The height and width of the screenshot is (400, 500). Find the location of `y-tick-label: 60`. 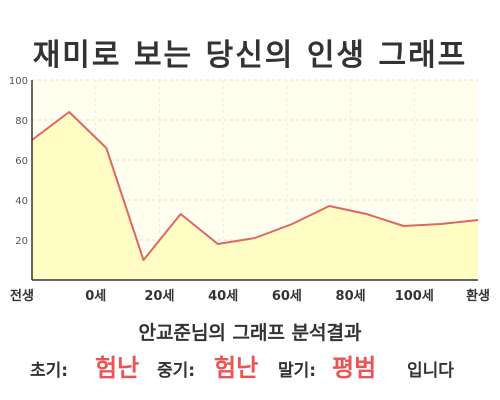

y-tick-label: 60 is located at coordinates (21, 161).